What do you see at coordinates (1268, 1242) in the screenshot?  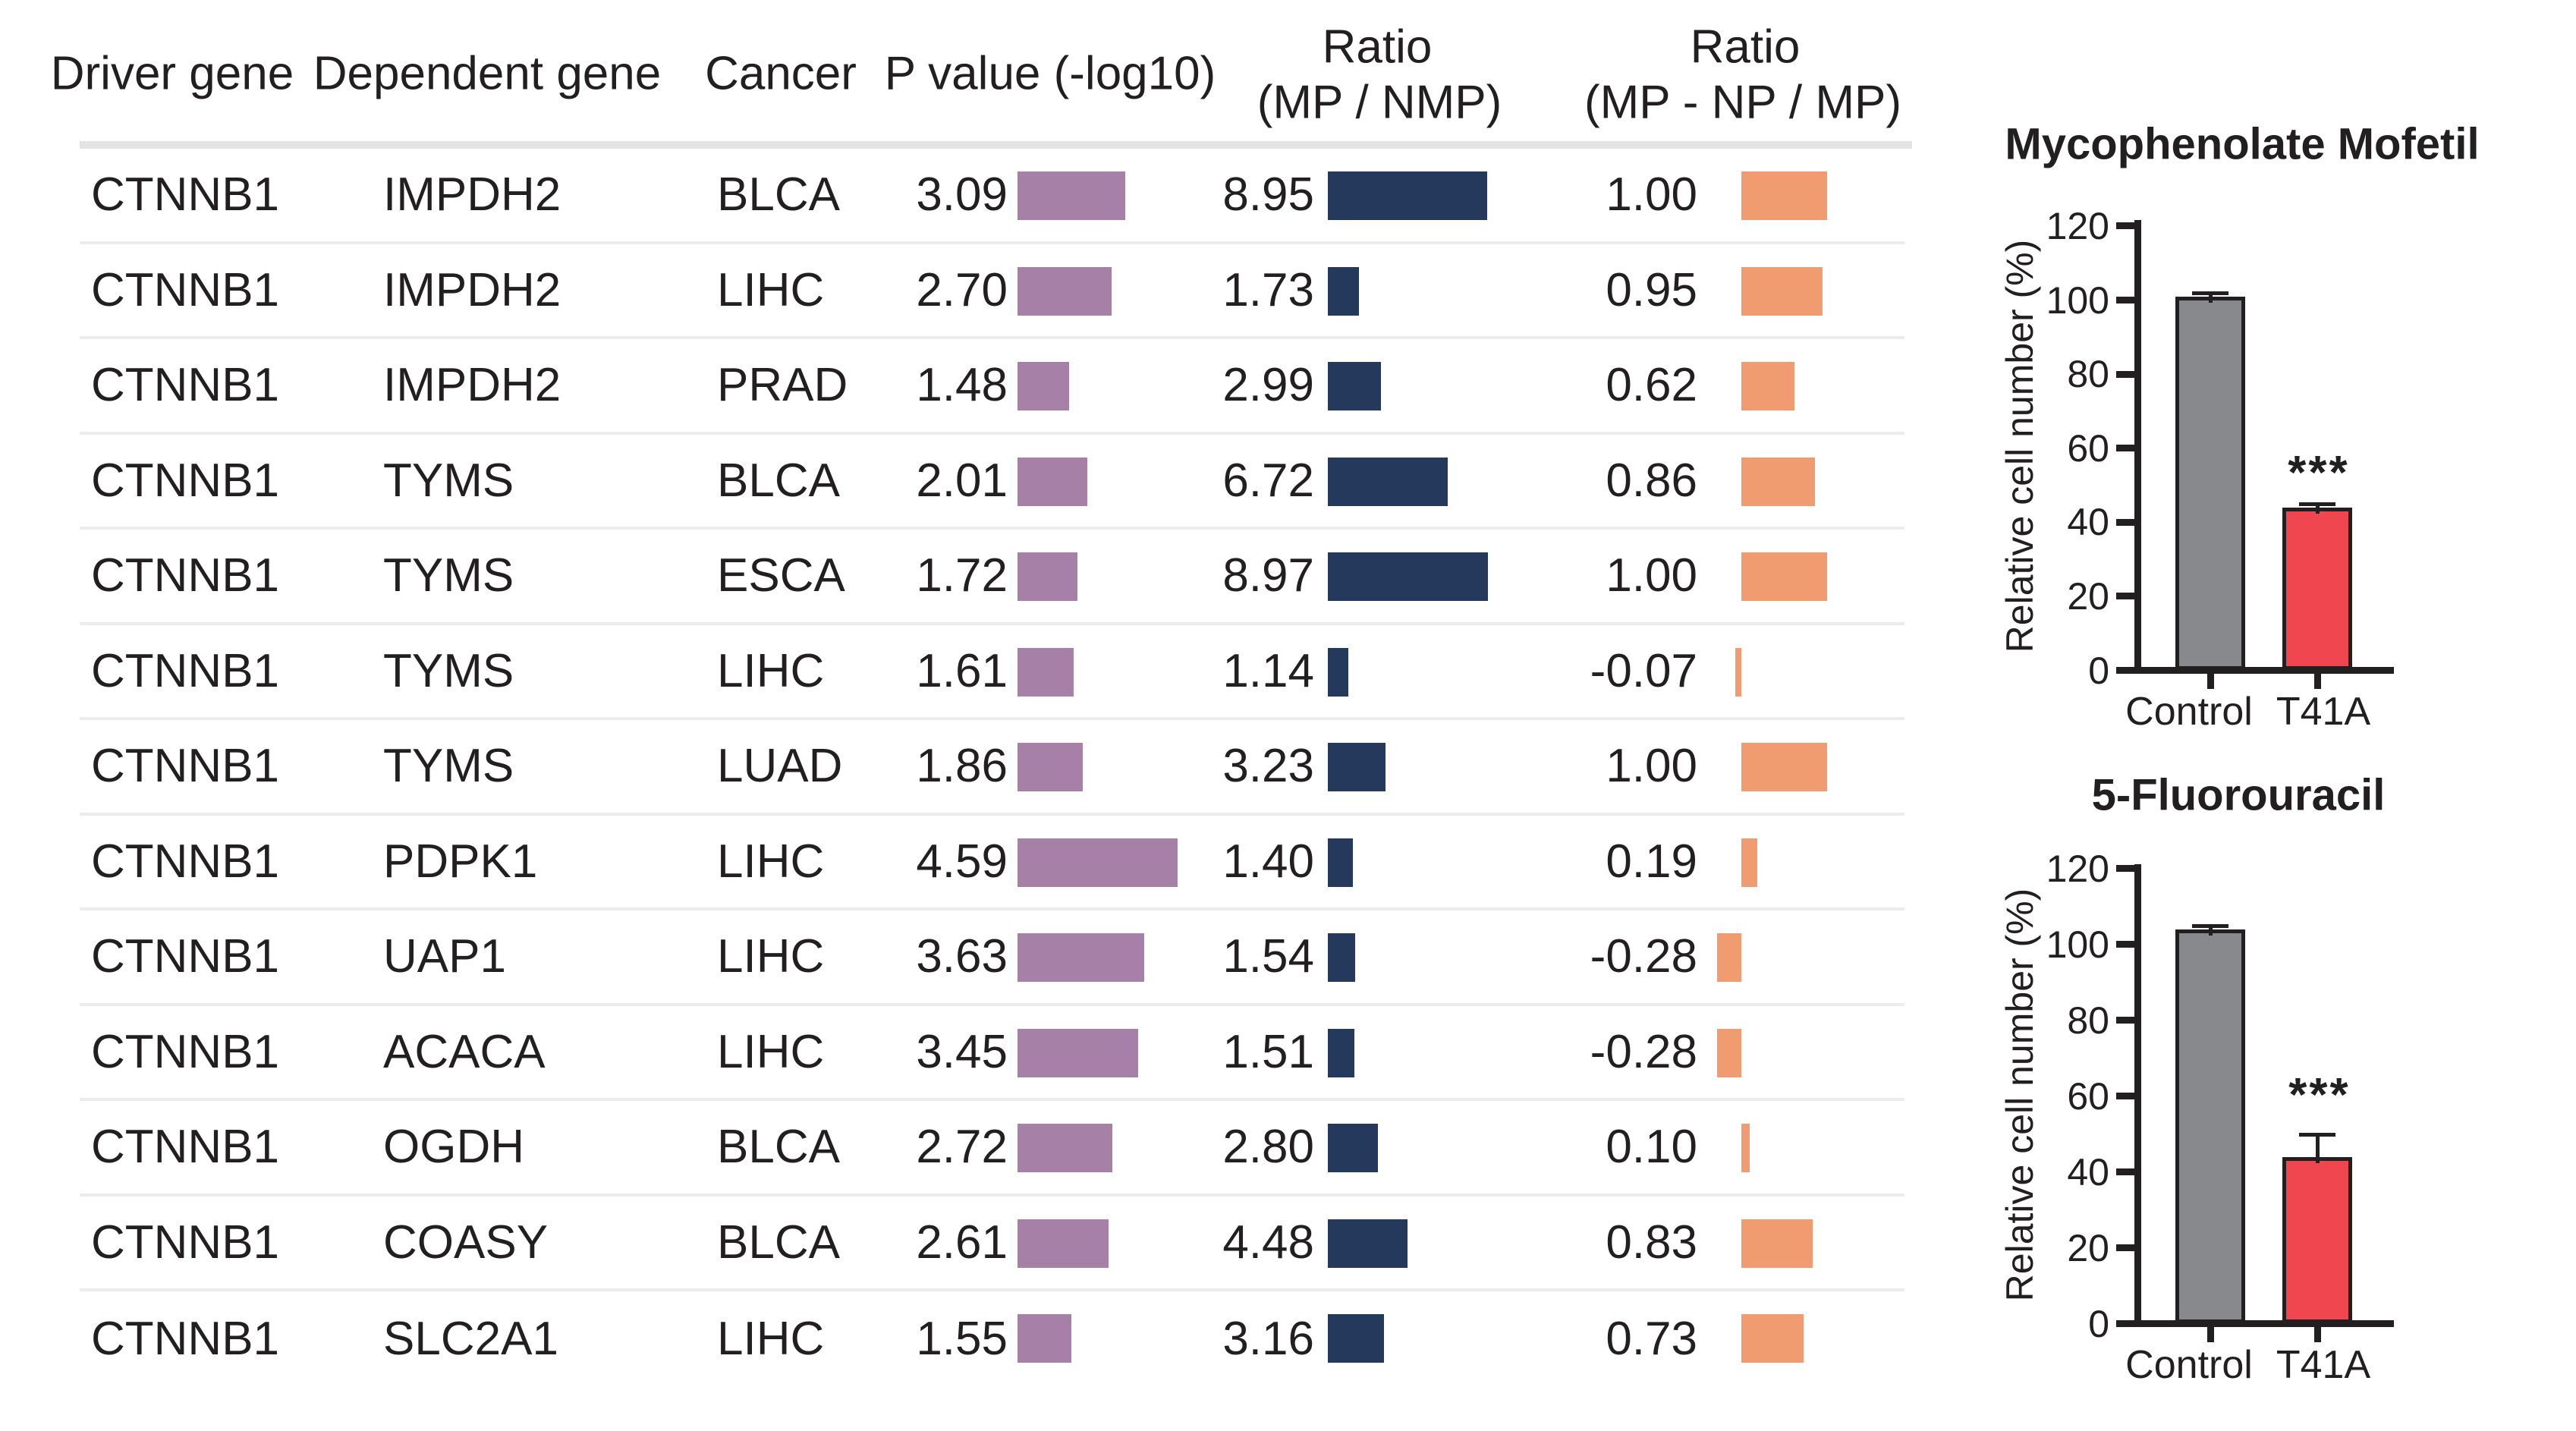 I see `ratio-mp-nmp-cell: 4.48` at bounding box center [1268, 1242].